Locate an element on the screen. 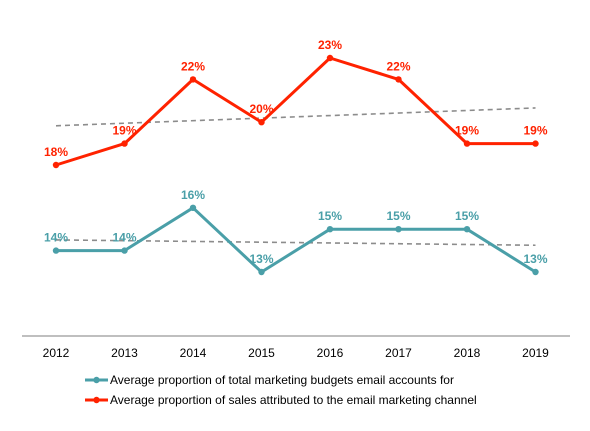 The width and height of the screenshot is (590, 431). x-tick-label-2018: 2018 is located at coordinates (467, 353).